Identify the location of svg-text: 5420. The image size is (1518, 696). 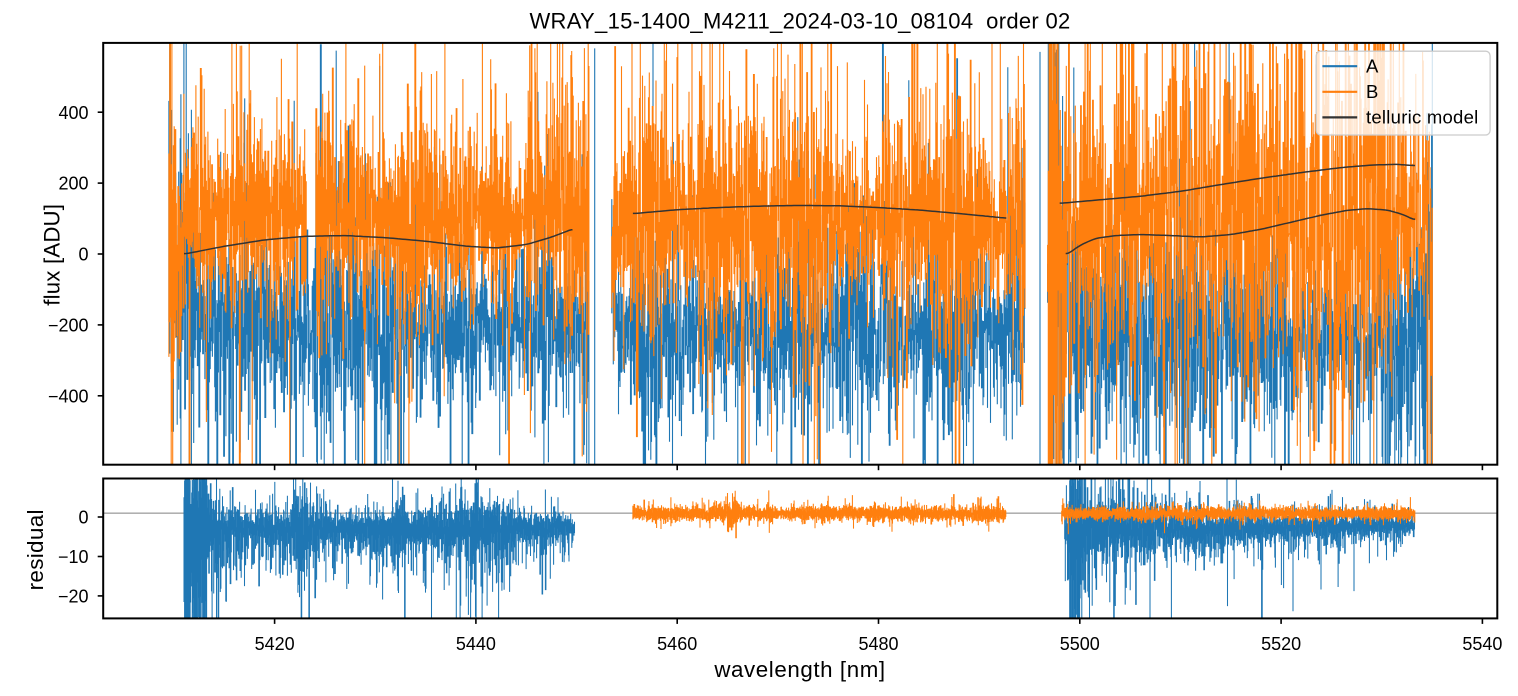
(275, 644).